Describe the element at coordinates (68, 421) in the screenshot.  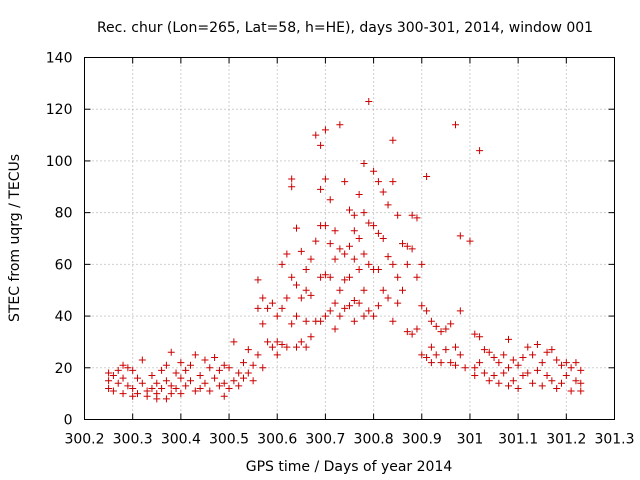
I see `y-tick-label: 0` at that location.